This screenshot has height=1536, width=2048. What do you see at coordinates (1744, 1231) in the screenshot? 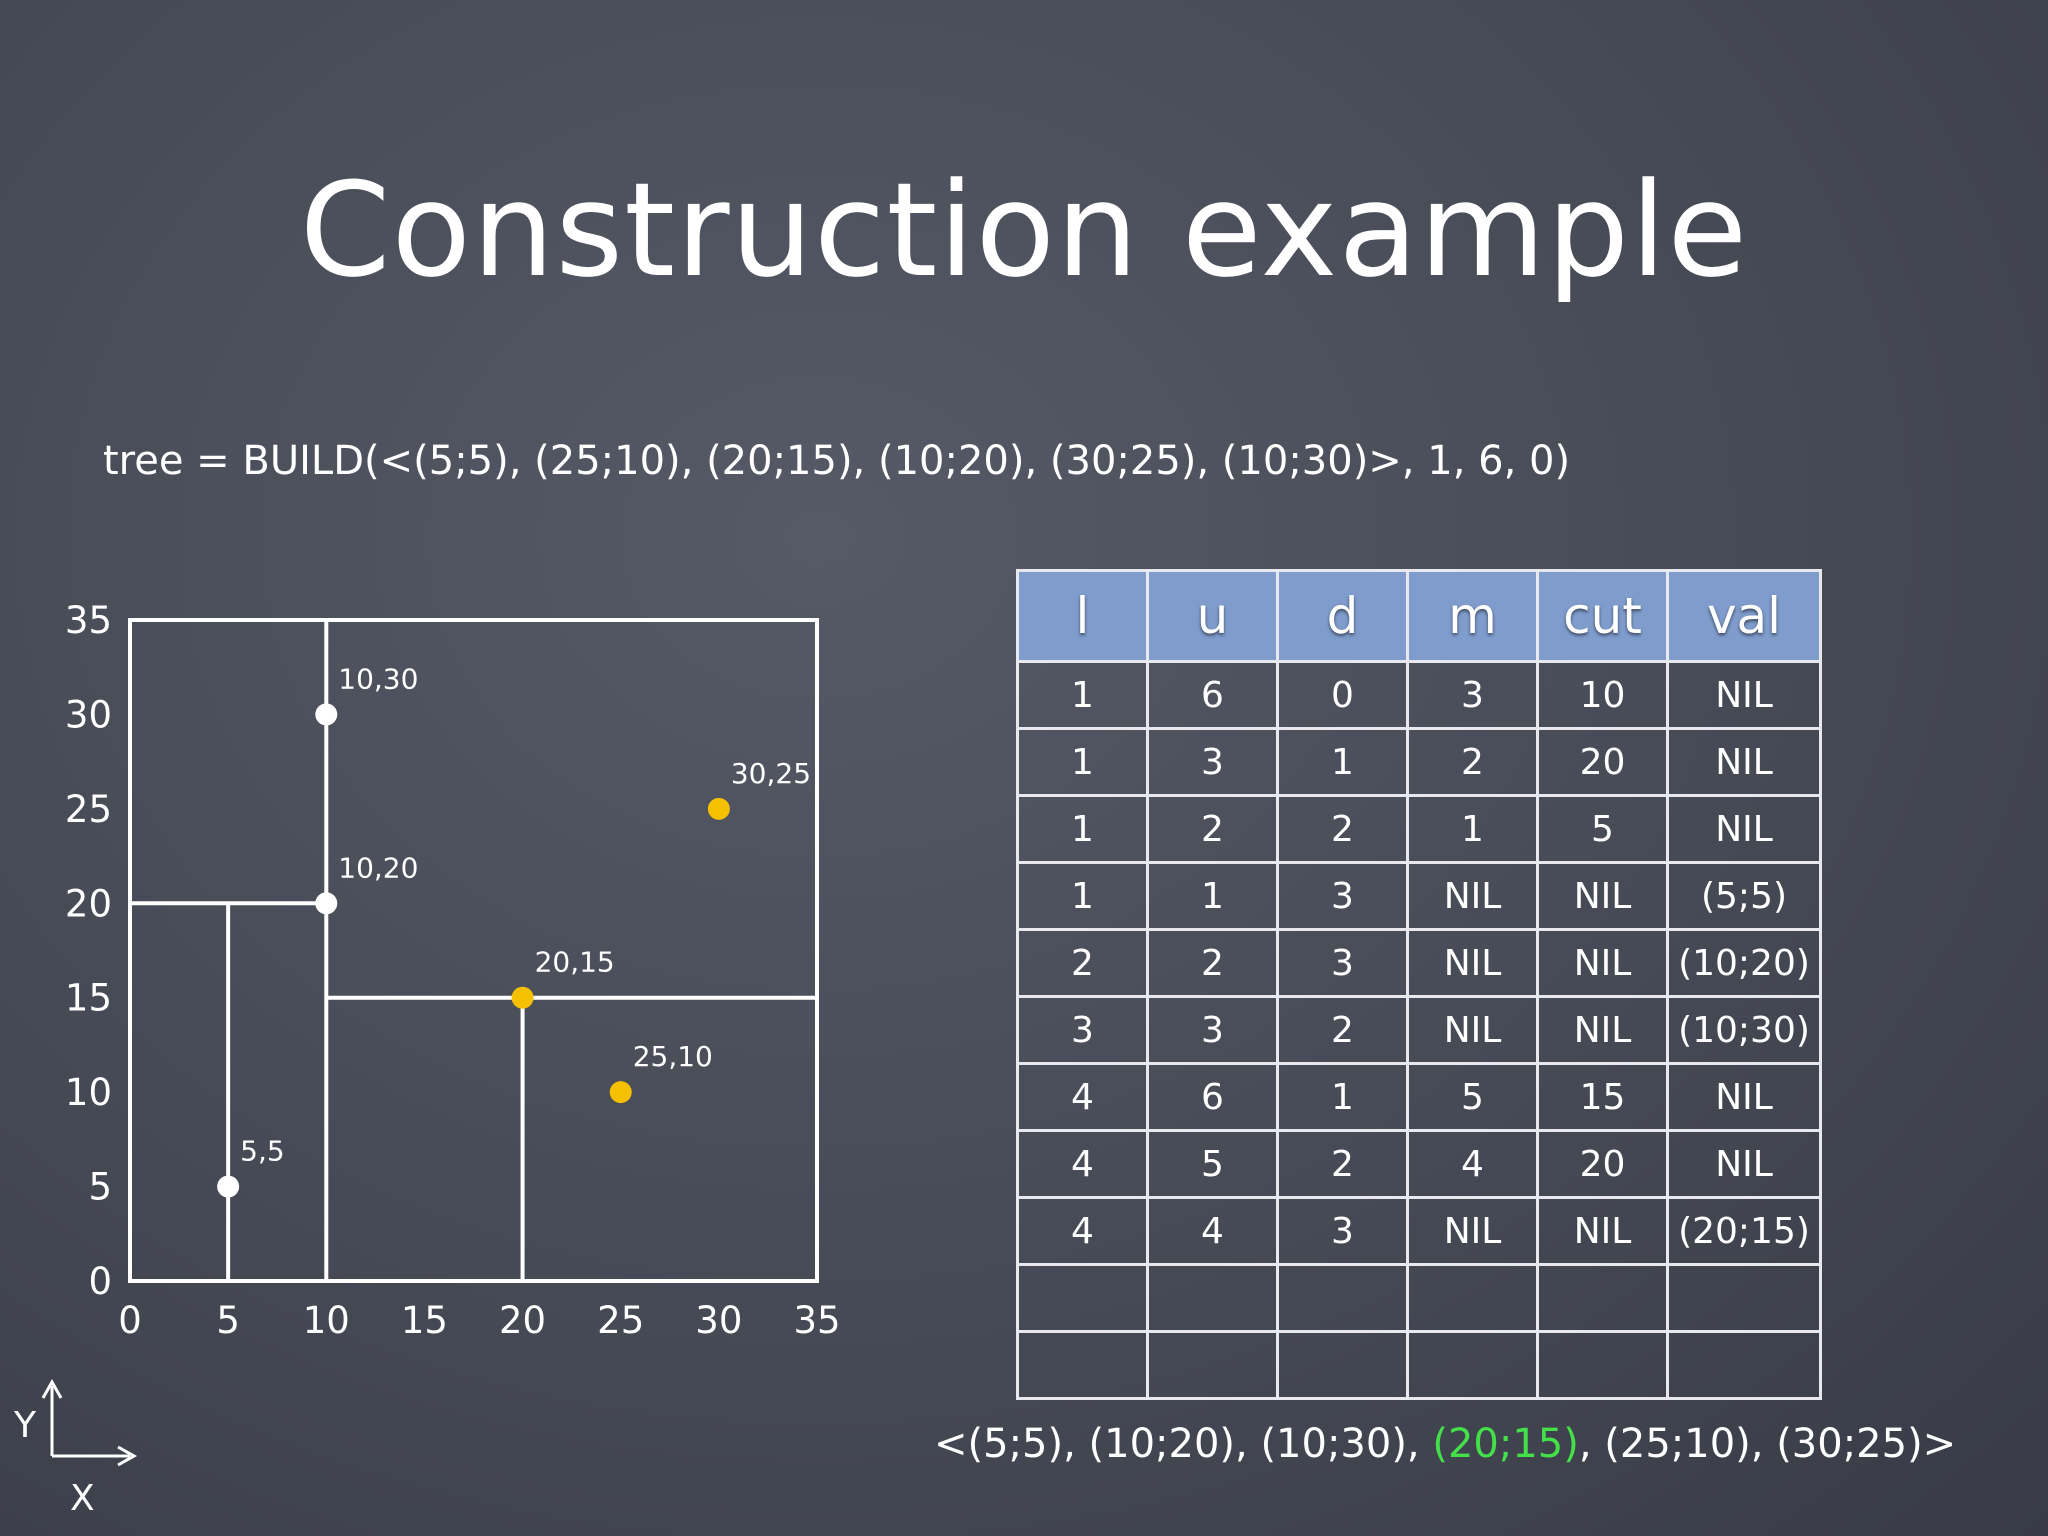
I see `cell-val: (20;15)` at bounding box center [1744, 1231].